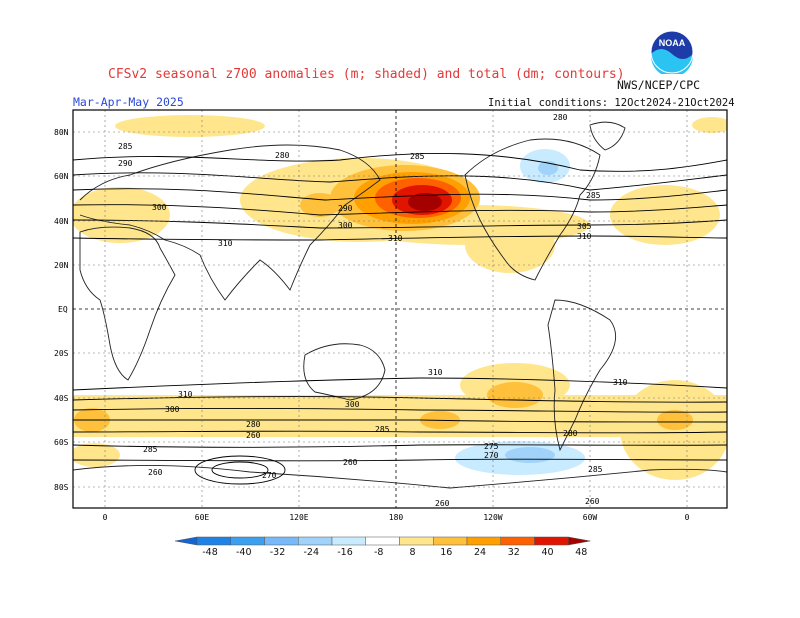 This screenshot has height=618, width=800. Describe the element at coordinates (581, 552) in the screenshot. I see `colorbar-tick-label: 48` at that location.